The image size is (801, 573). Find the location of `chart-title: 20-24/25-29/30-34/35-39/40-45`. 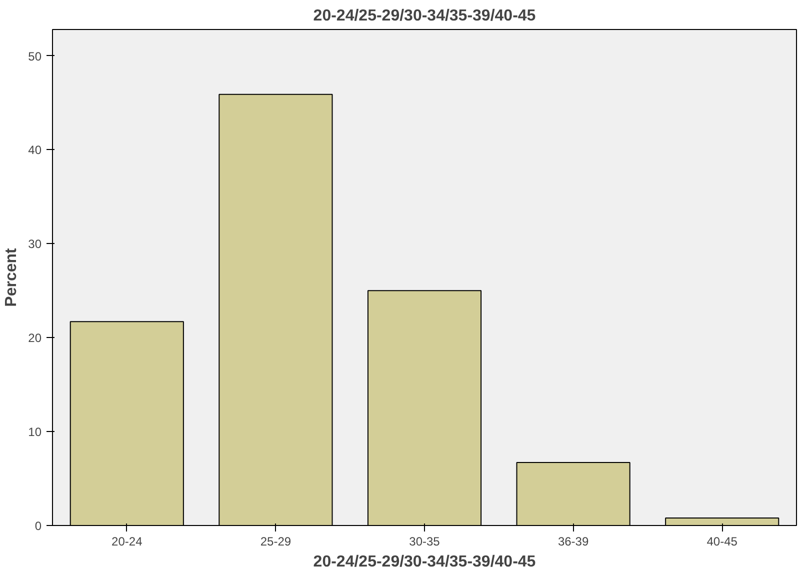

chart-title: 20-24/25-29/30-34/35-39/40-45 is located at coordinates (424, 16).